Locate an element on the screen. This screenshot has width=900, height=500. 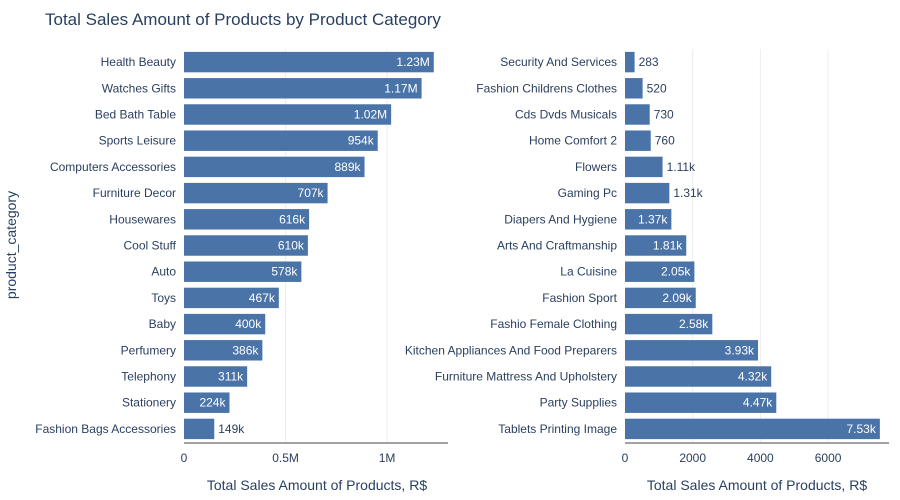
category-label: Stationery is located at coordinates (149, 403).